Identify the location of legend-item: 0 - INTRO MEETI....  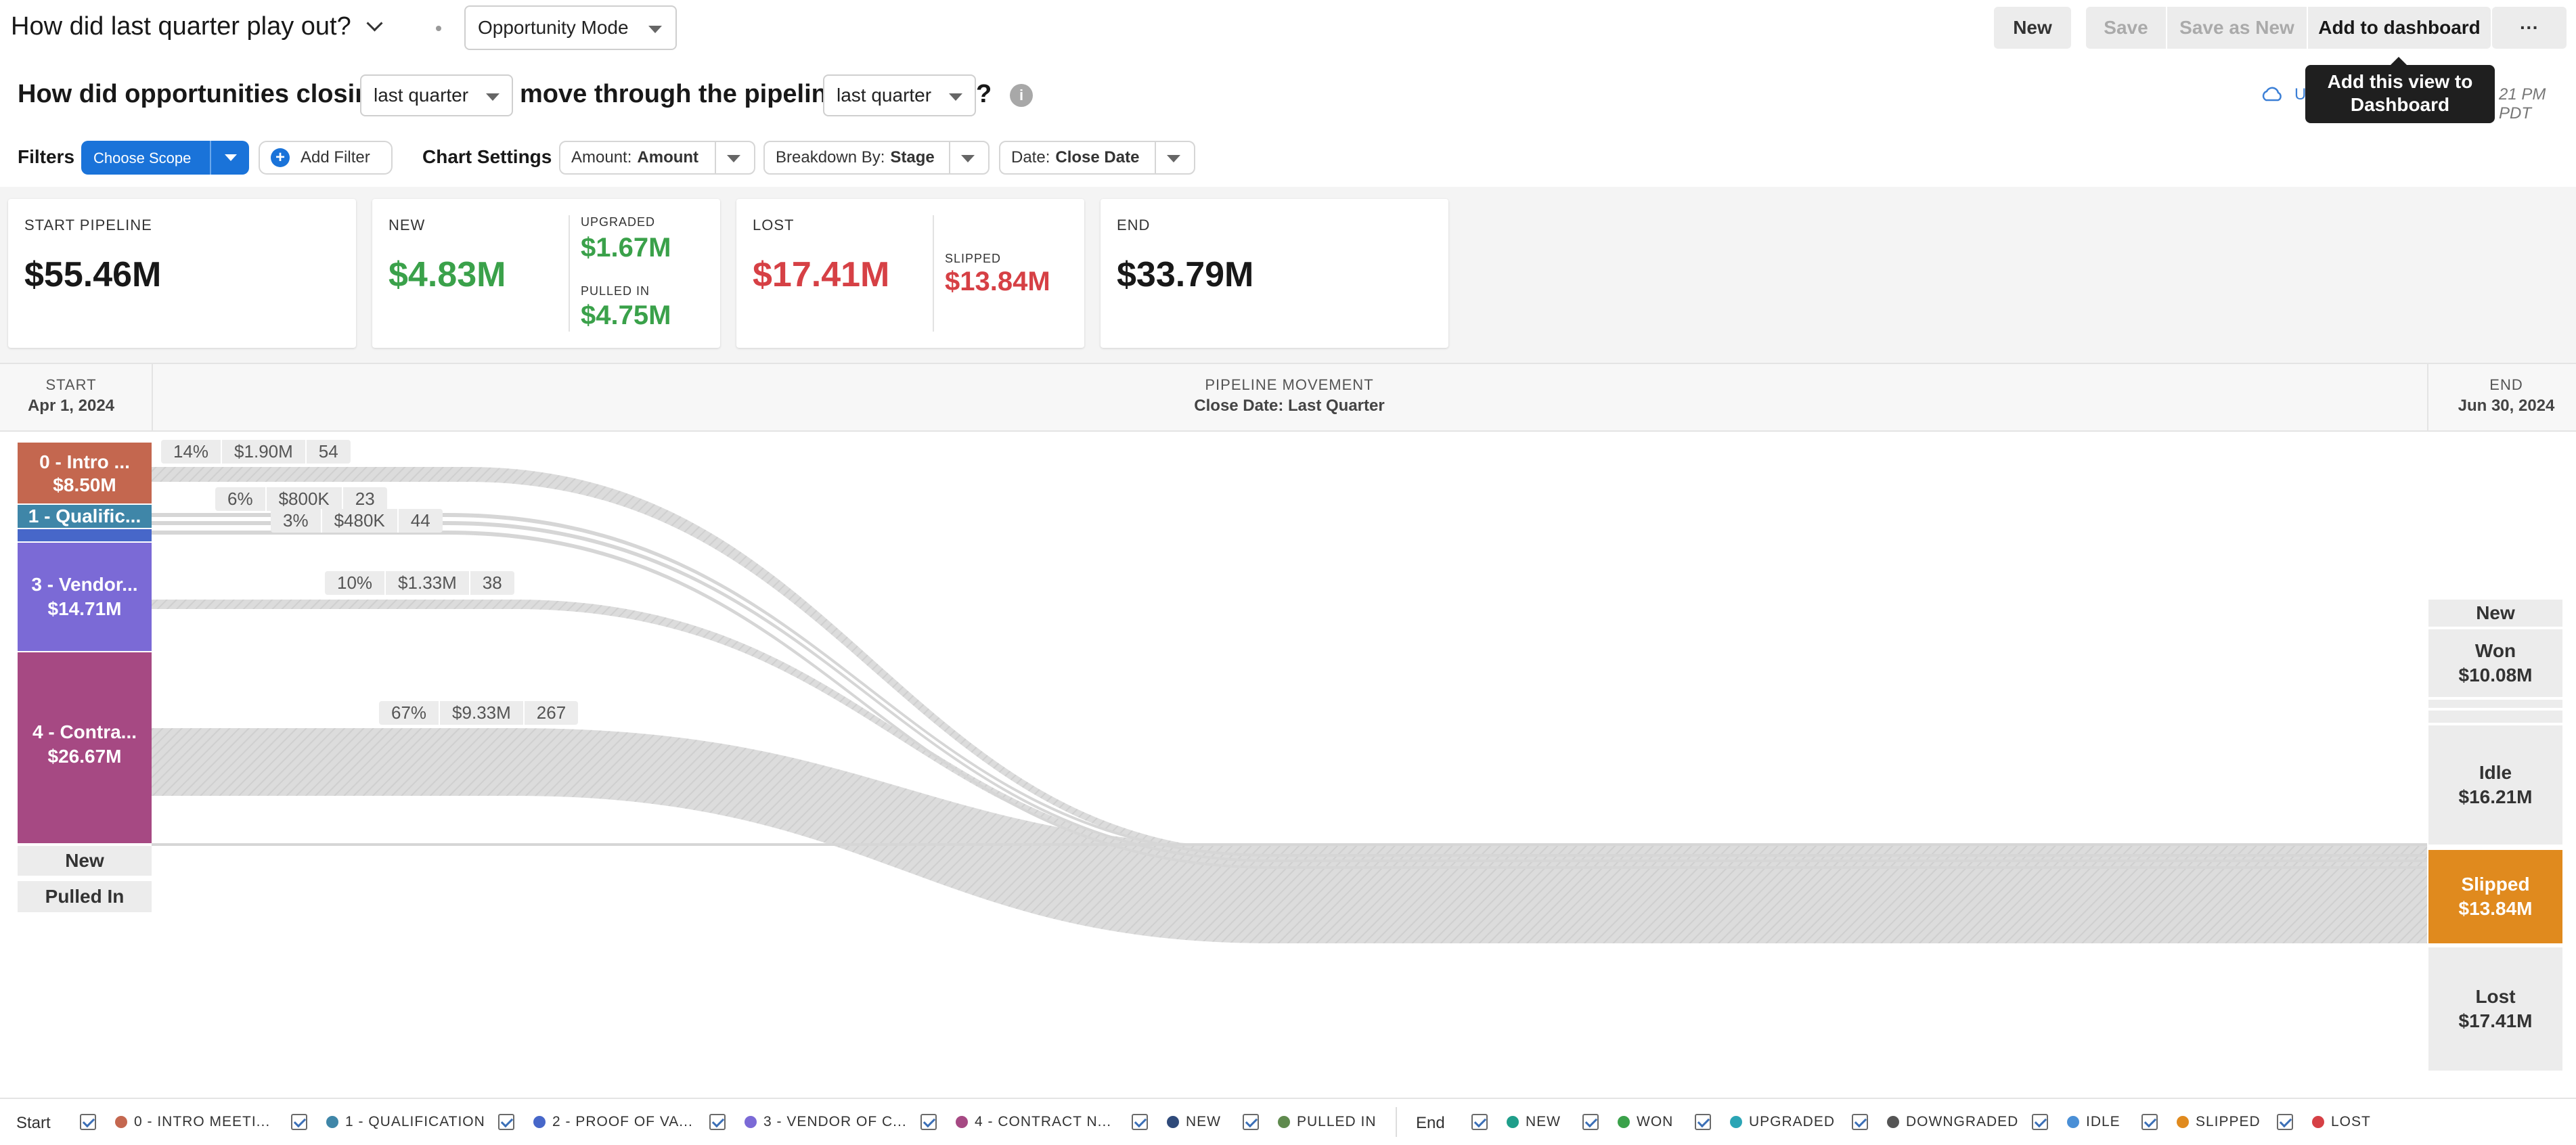
(175, 1122).